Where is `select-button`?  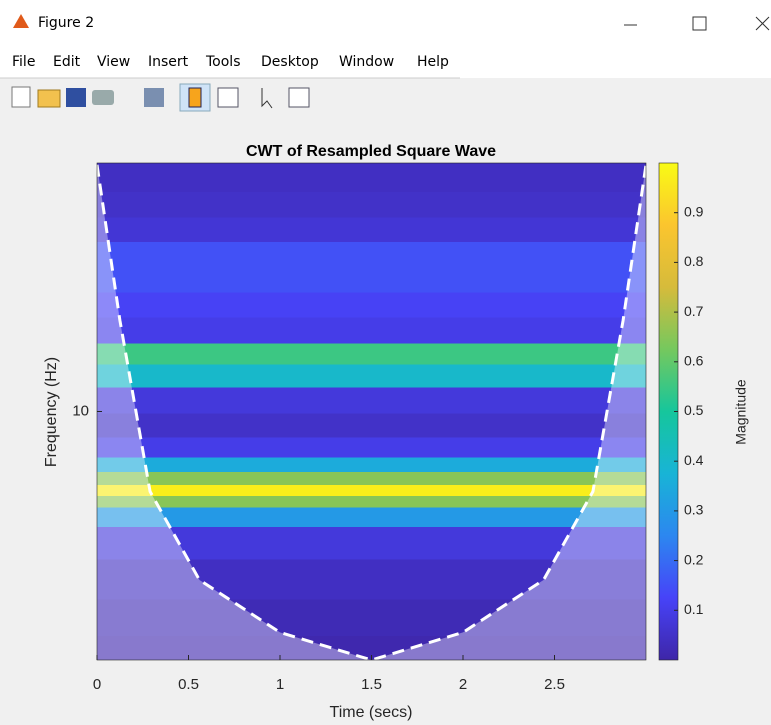
select-button is located at coordinates (267, 98).